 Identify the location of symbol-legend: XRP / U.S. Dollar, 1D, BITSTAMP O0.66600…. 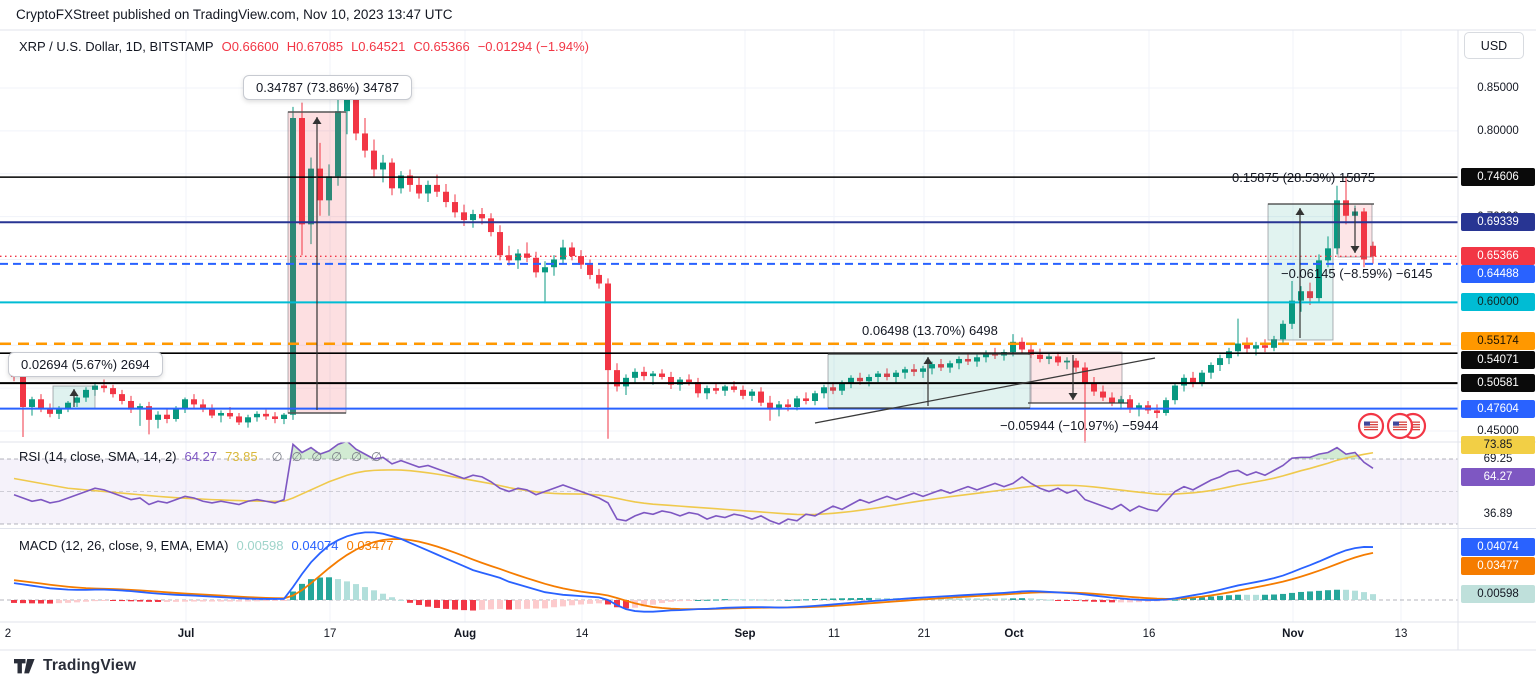
(304, 46).